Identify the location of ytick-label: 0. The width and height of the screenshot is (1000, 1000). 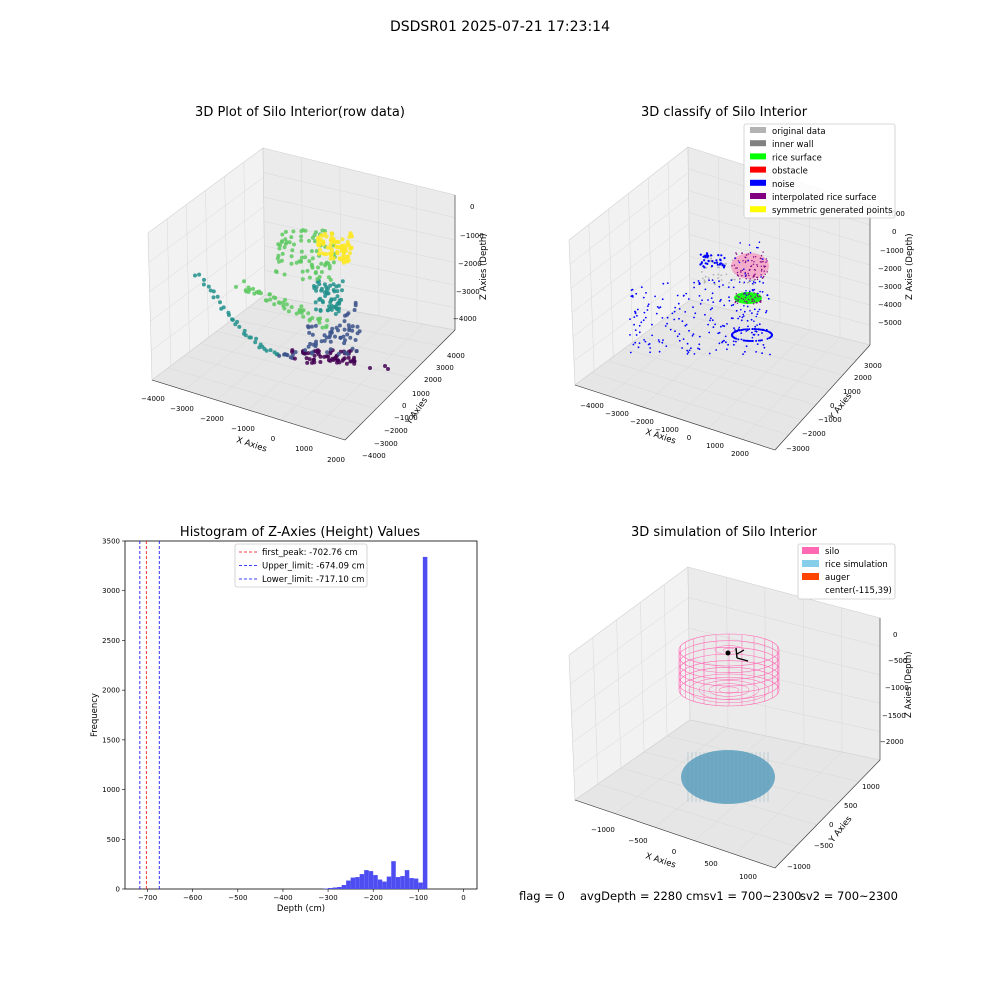
(118, 890).